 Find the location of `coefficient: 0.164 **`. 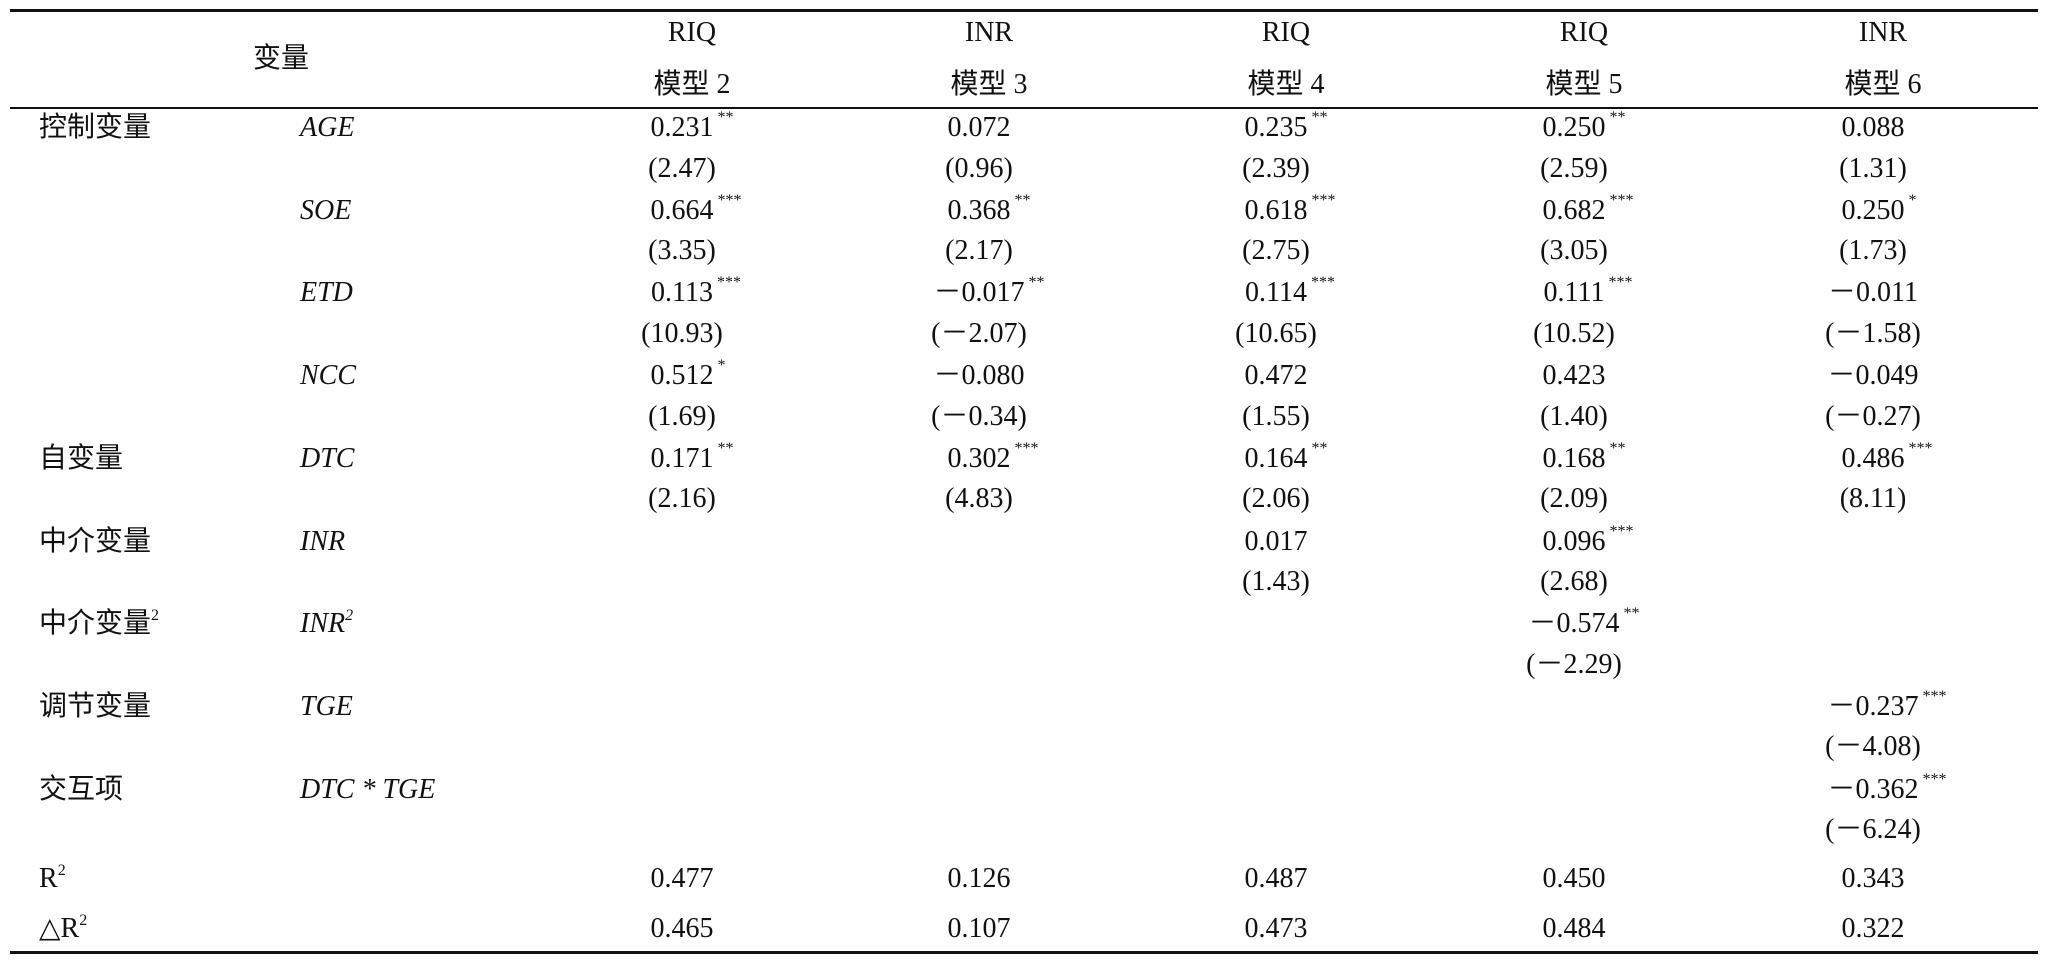

coefficient: 0.164 ** is located at coordinates (1286, 456).